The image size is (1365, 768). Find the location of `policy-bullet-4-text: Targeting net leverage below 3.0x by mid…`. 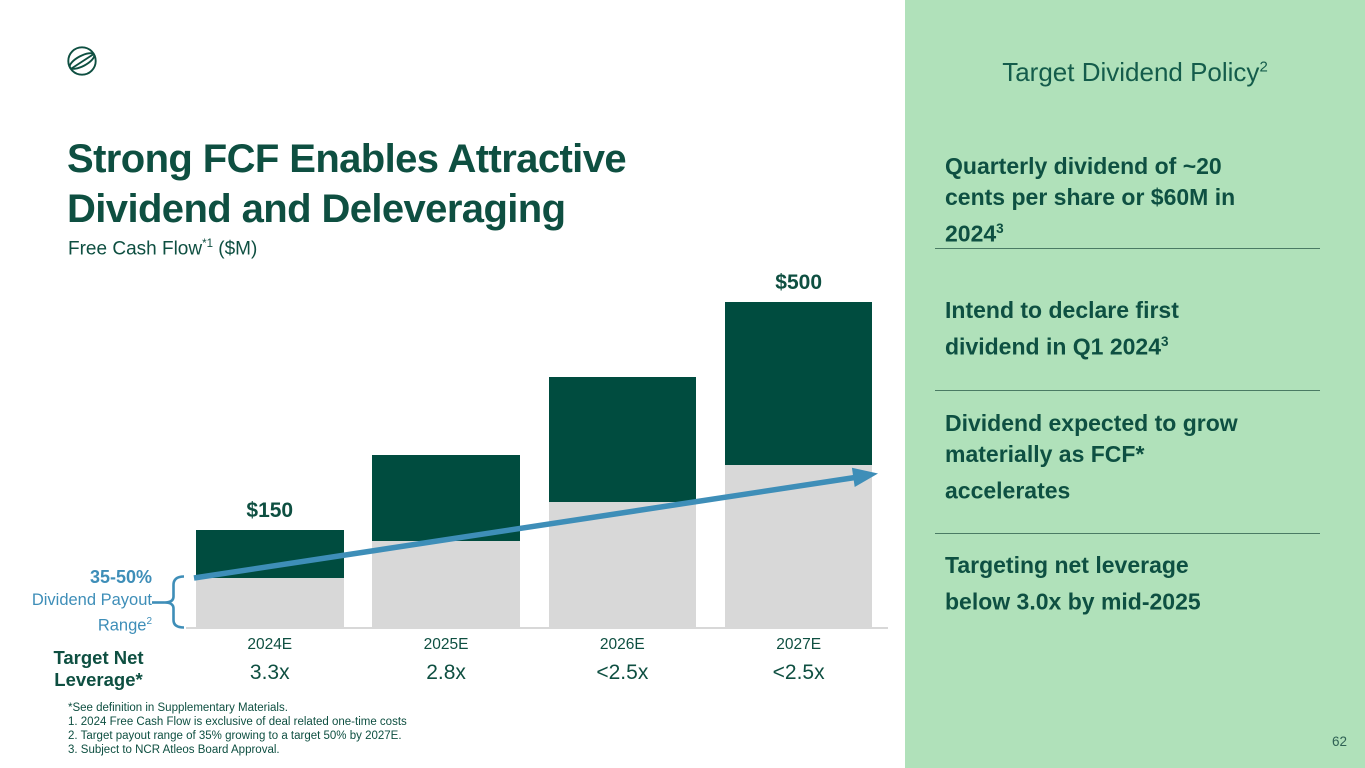

policy-bullet-4-text: Targeting net leverage below 3.0x by mid… is located at coordinates (1073, 583).